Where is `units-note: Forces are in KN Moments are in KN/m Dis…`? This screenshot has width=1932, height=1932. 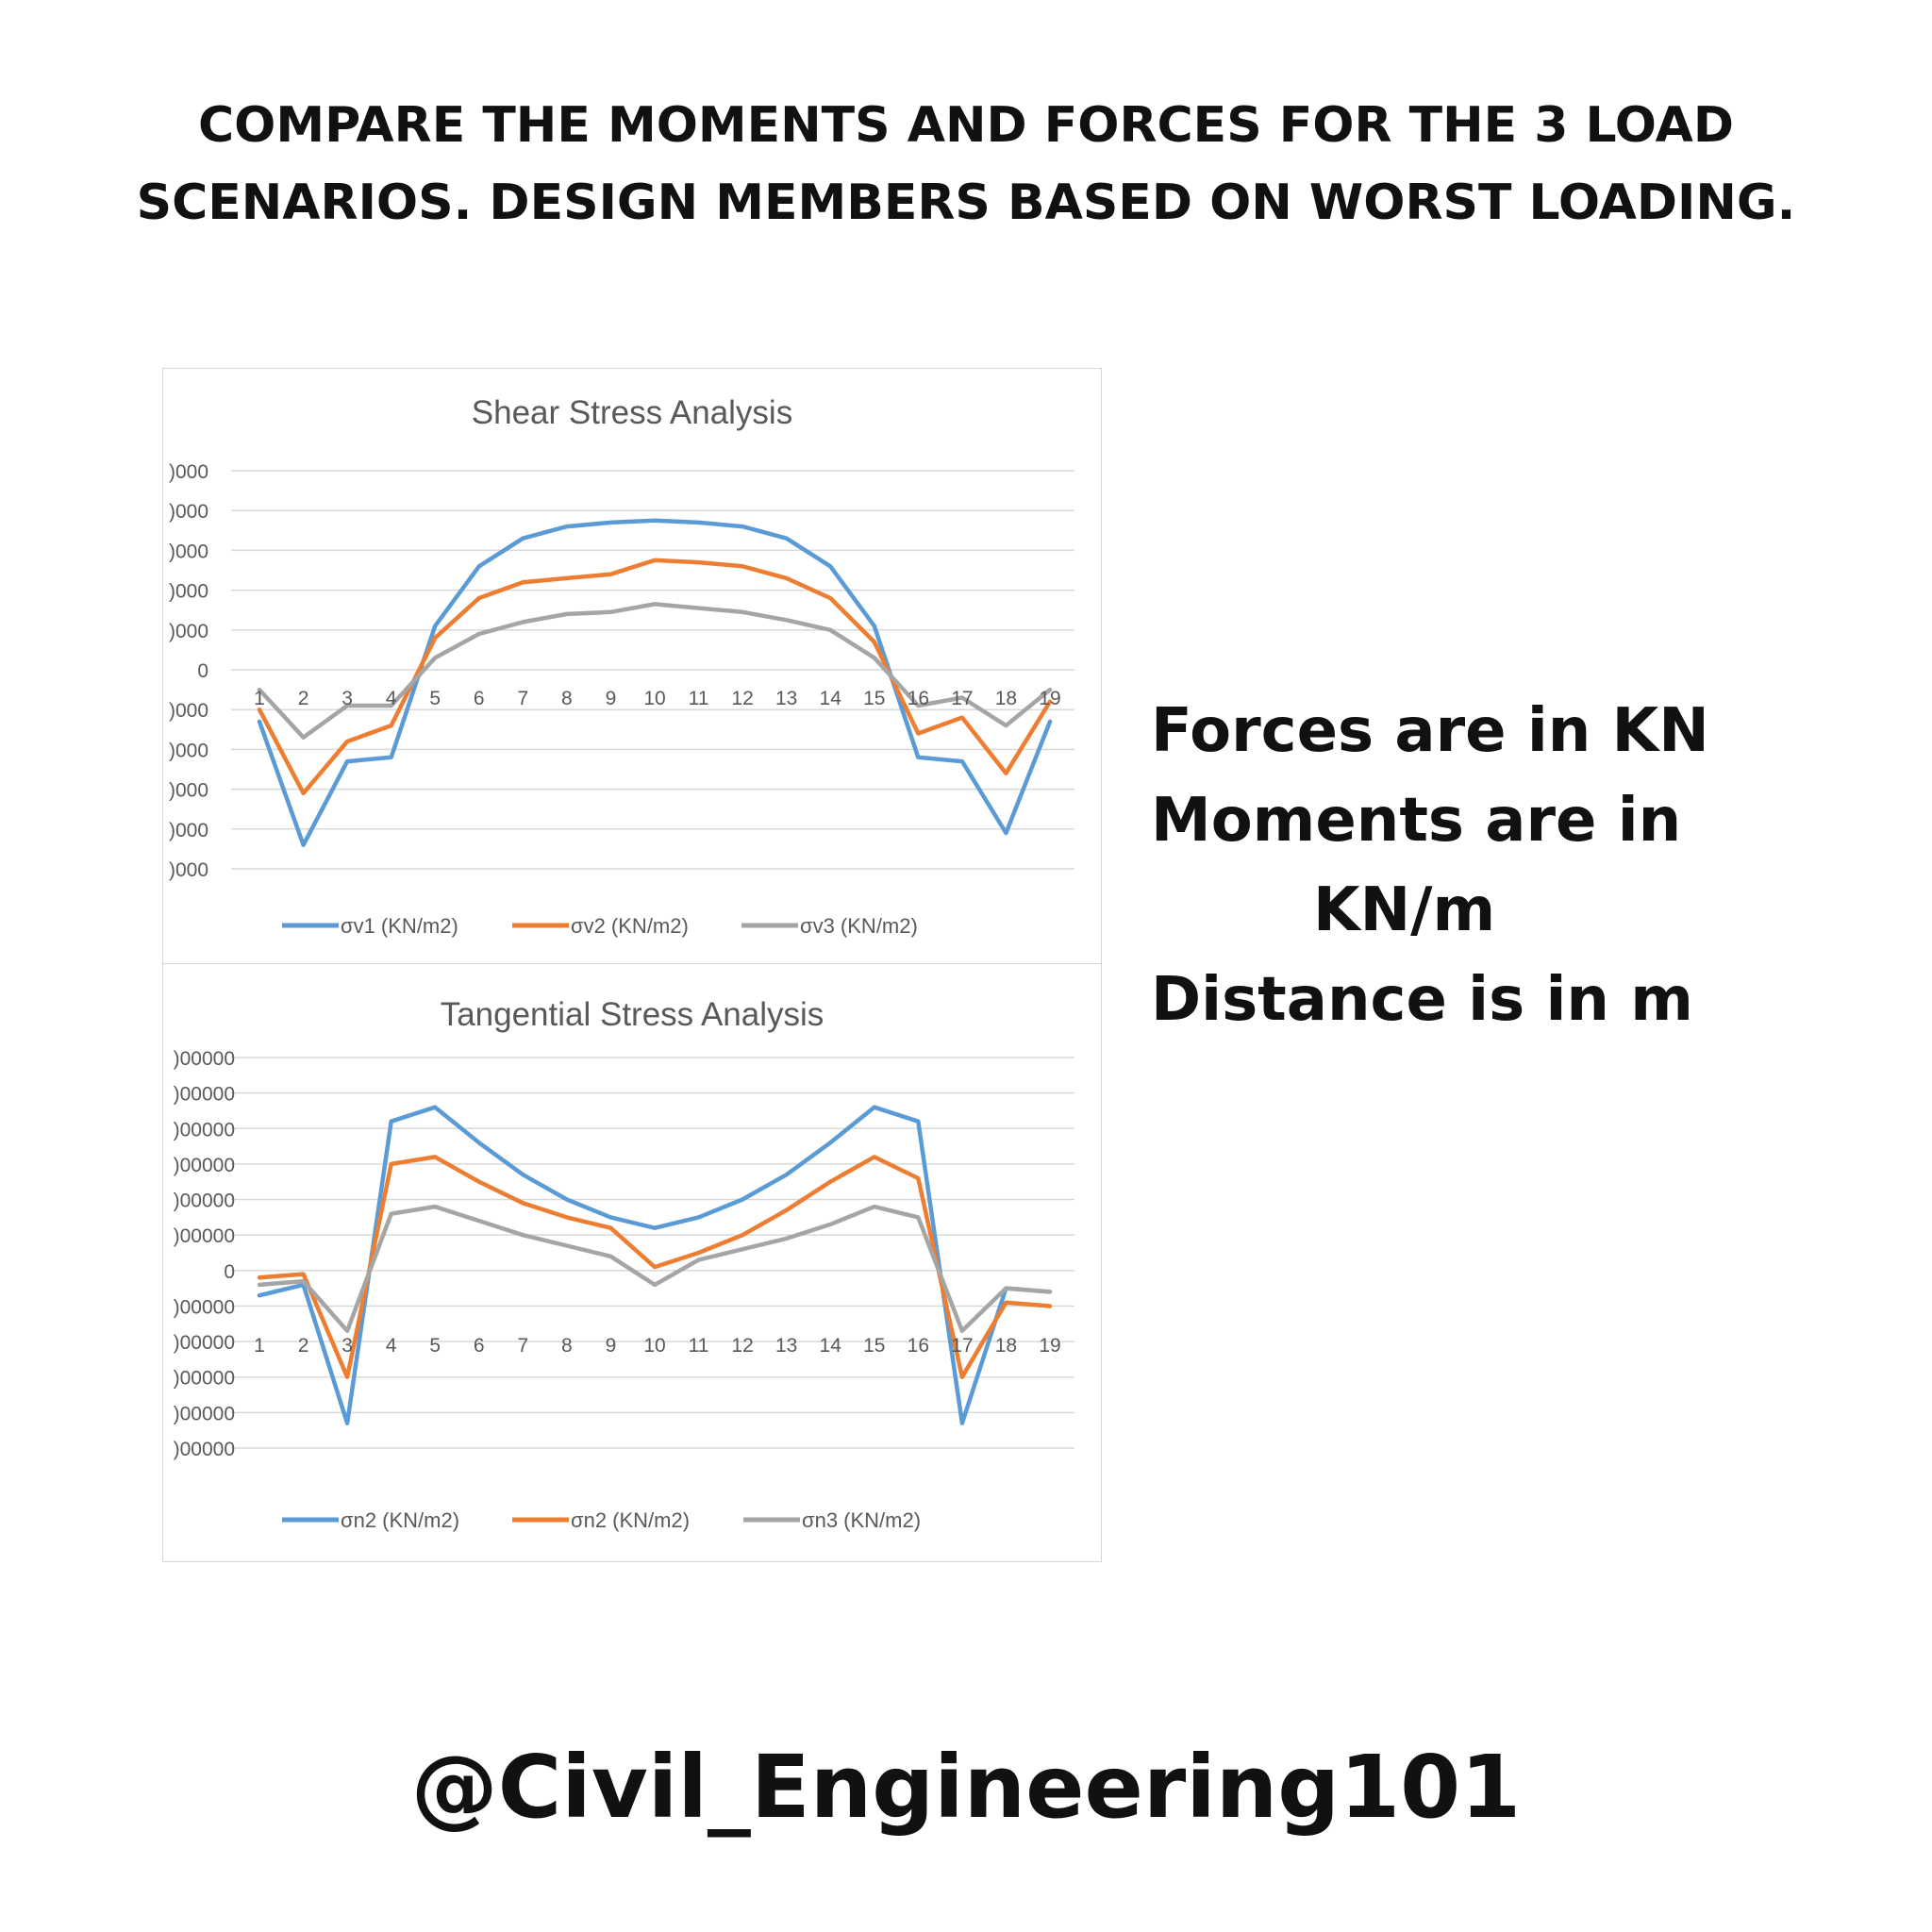 units-note: Forces are in KN Moments are in KN/m Dis… is located at coordinates (1462, 866).